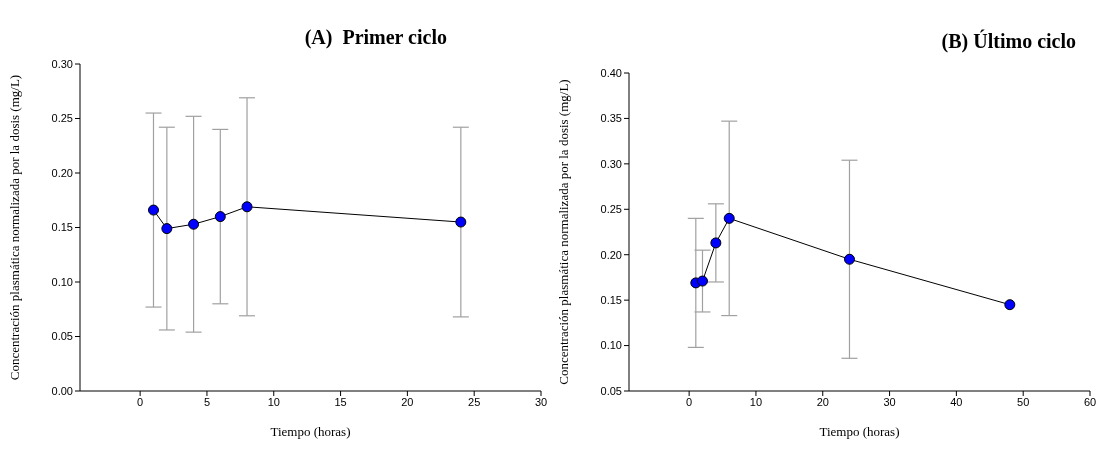 This screenshot has width=1114, height=457. What do you see at coordinates (206, 401) in the screenshot?
I see `x-tick-label: 5` at bounding box center [206, 401].